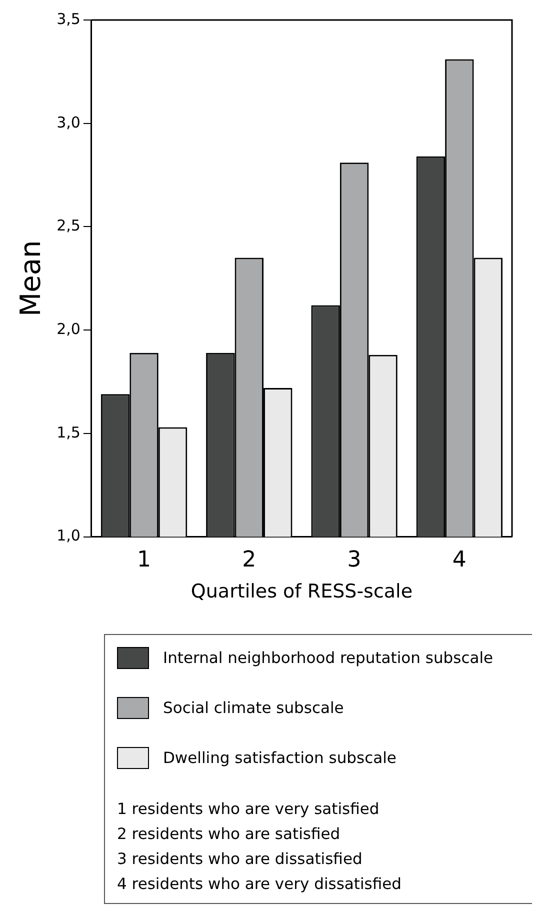 The width and height of the screenshot is (540, 914). What do you see at coordinates (459, 560) in the screenshot?
I see `x-tick-label: 4` at bounding box center [459, 560].